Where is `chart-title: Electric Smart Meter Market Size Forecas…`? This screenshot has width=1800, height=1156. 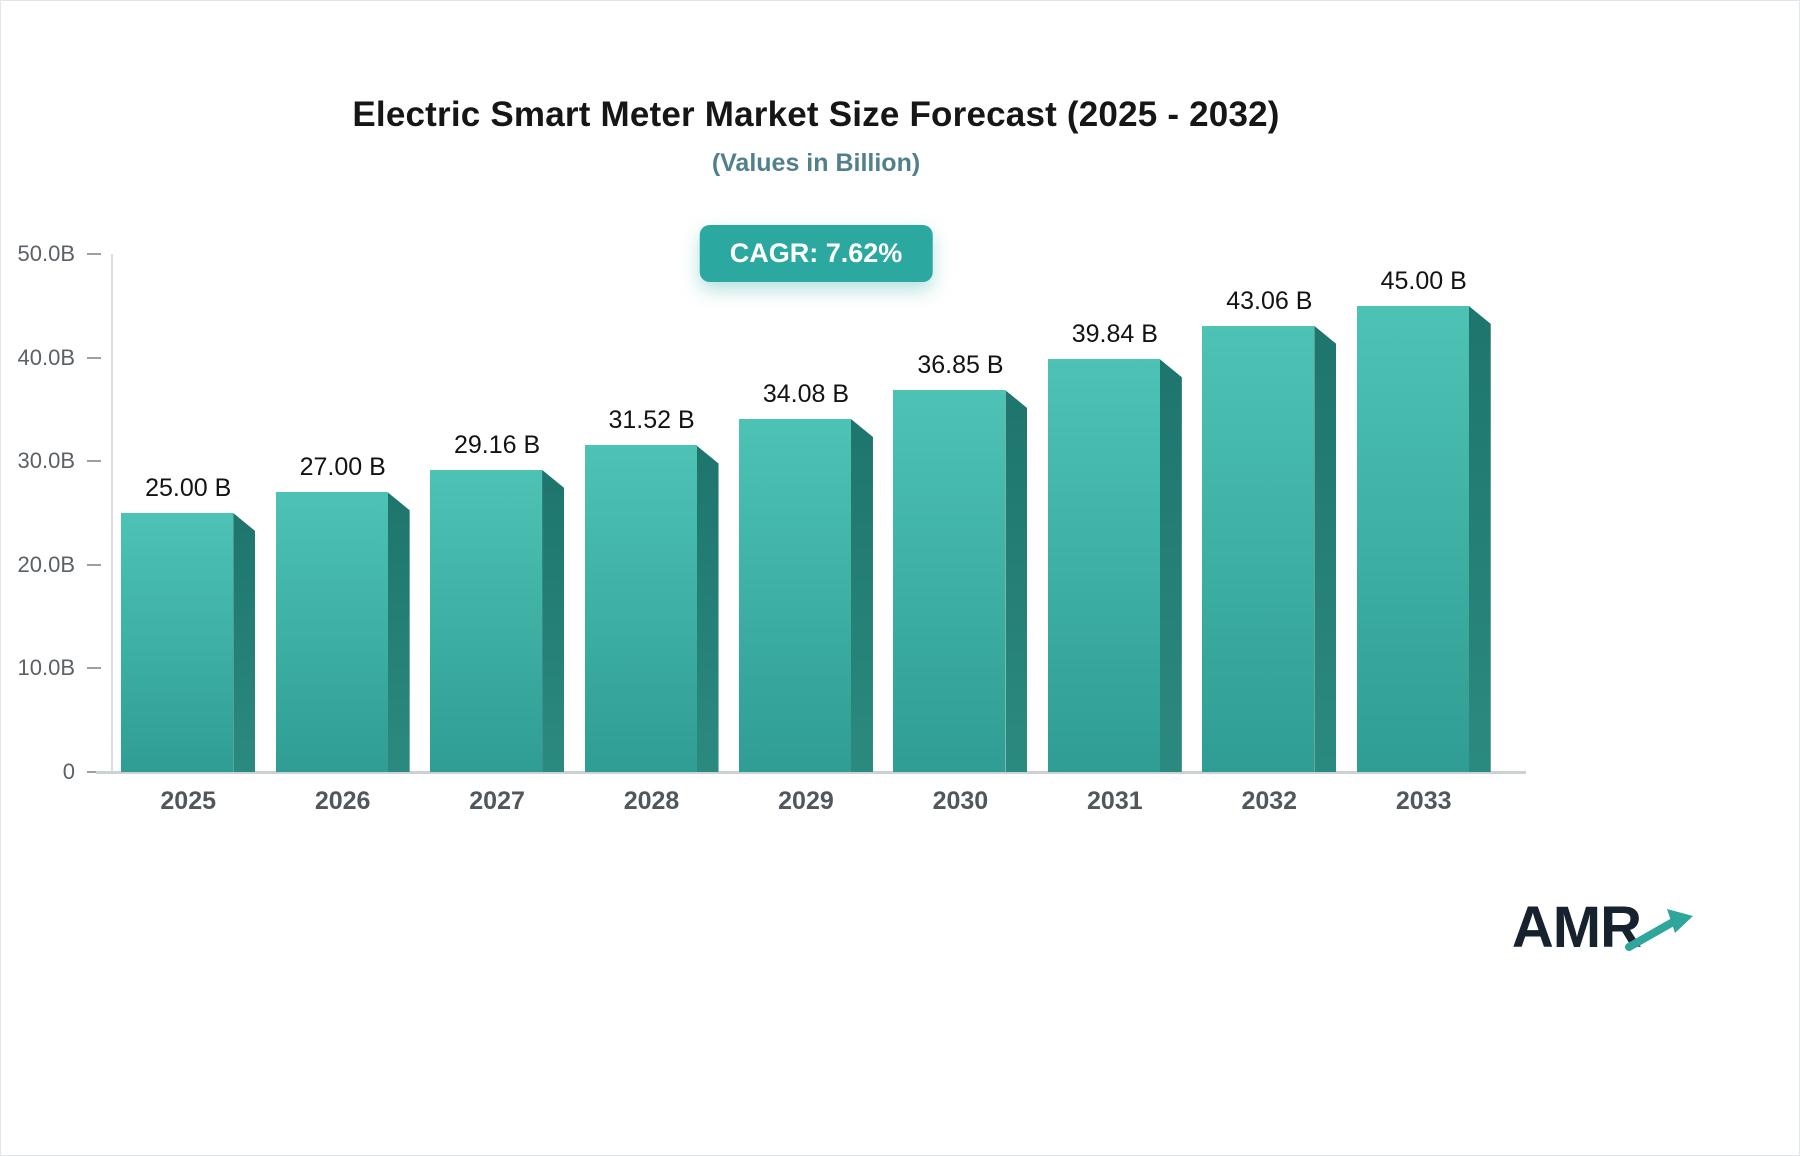
chart-title: Electric Smart Meter Market Size Forecas… is located at coordinates (816, 114).